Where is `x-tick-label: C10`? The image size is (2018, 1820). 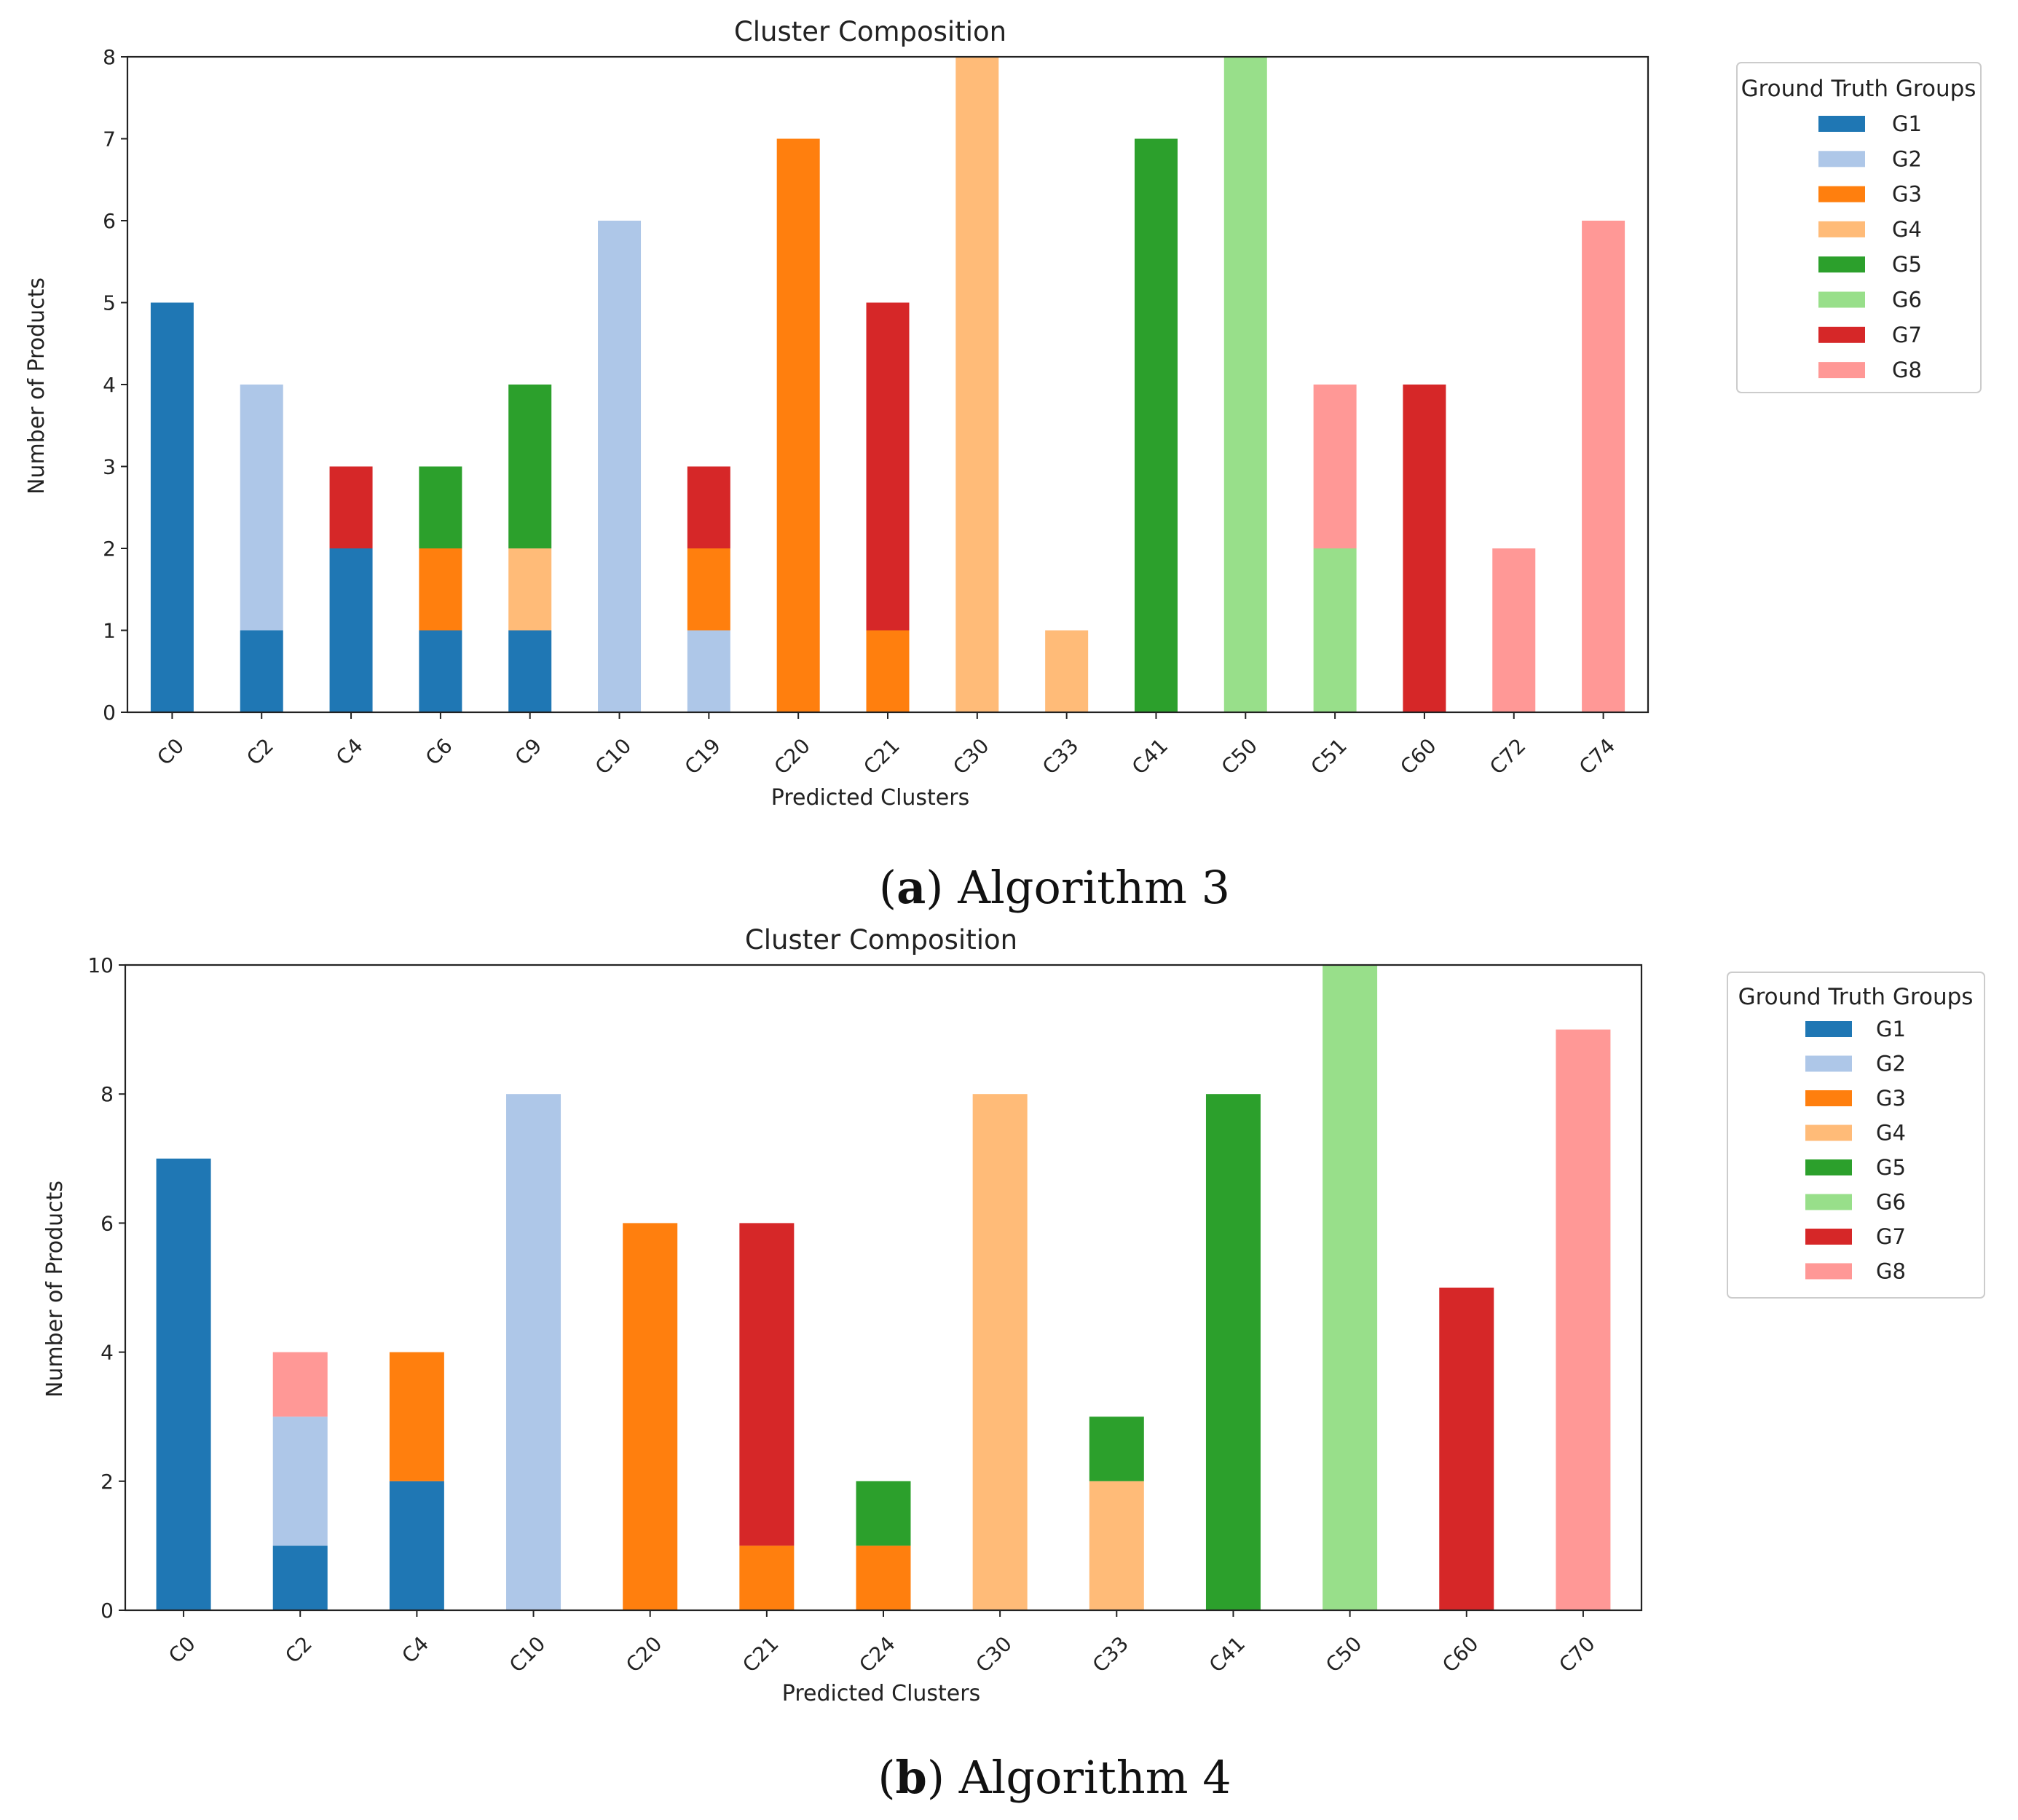
x-tick-label: C10 is located at coordinates (527, 1654).